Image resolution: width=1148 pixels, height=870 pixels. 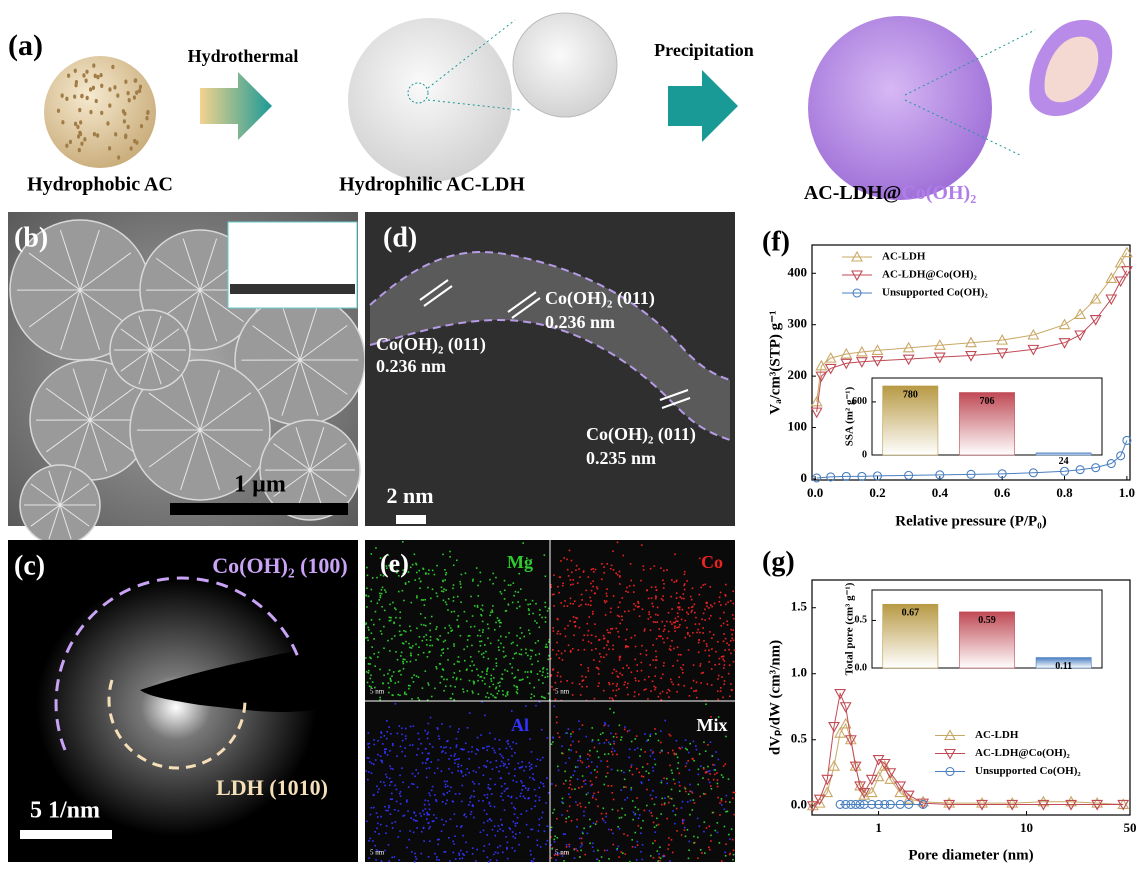 I want to click on legend-label: AC-LDH, so click(x=997, y=735).